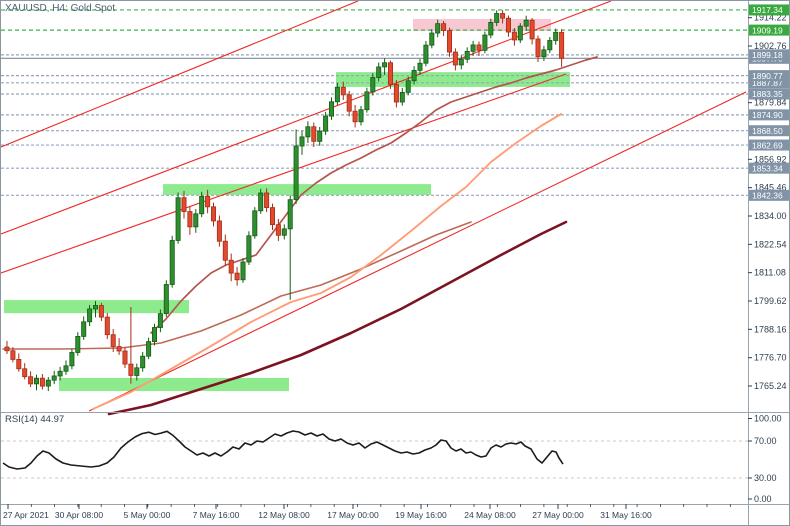 This screenshot has width=790, height=526. I want to click on price-level-badge-text: 1883.35, so click(767, 94).